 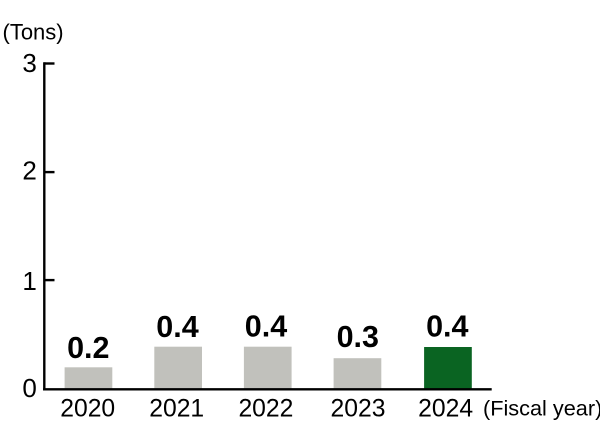 What do you see at coordinates (445, 408) in the screenshot?
I see `svg-text: 2024` at bounding box center [445, 408].